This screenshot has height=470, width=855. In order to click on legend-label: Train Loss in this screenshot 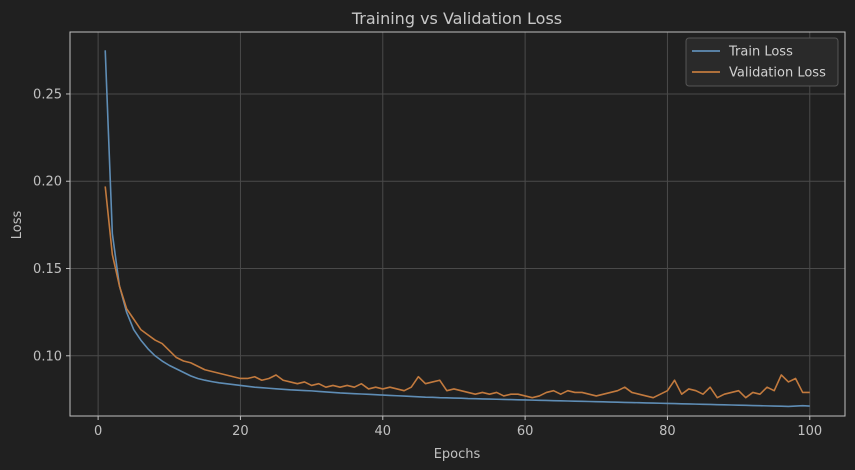, I will do `click(760, 52)`.